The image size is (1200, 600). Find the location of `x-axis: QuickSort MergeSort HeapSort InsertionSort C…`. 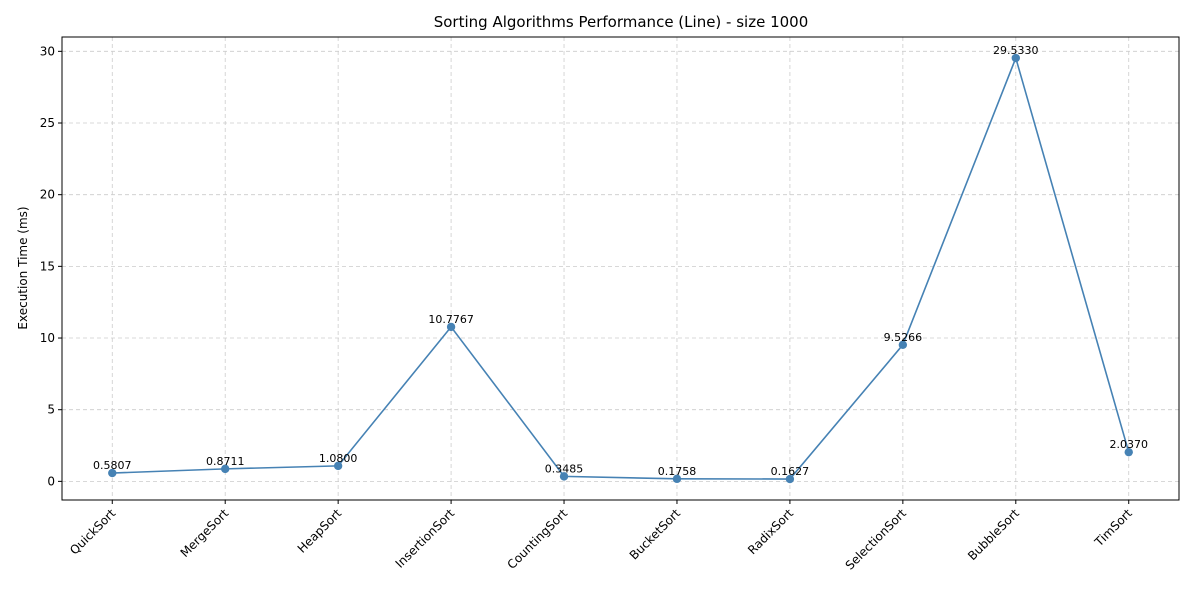

x-axis: QuickSort MergeSort HeapSort InsertionSort C… is located at coordinates (601, 536).